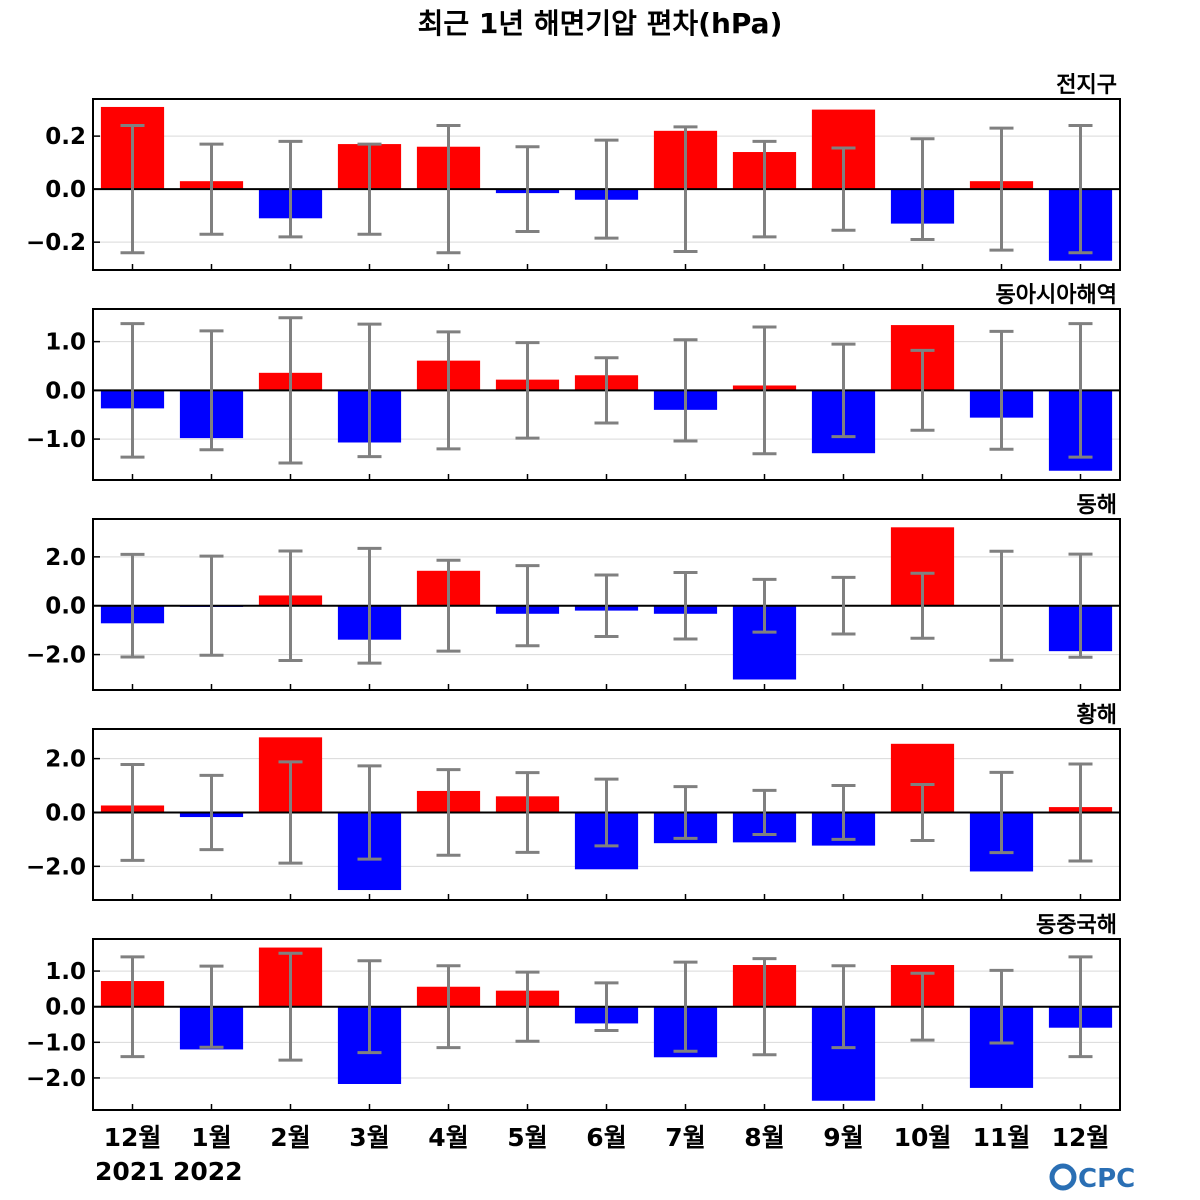 Image resolution: width=1200 pixels, height=1200 pixels. What do you see at coordinates (1086, 85) in the screenshot?
I see `panel-title: 전지구` at bounding box center [1086, 85].